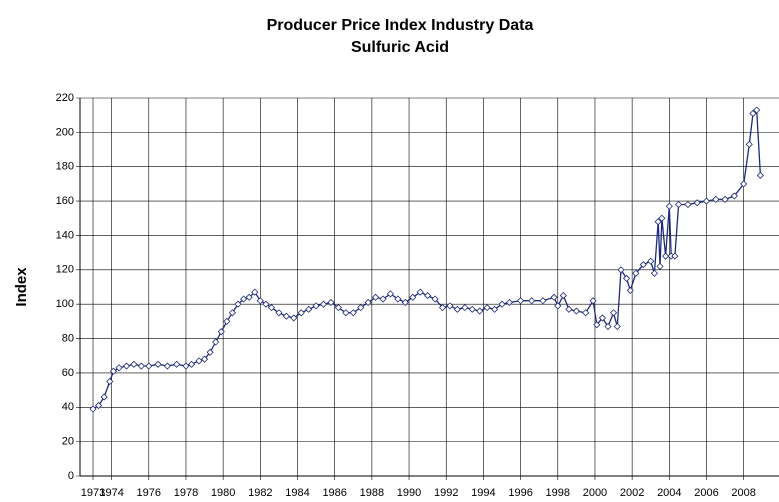 The width and height of the screenshot is (779, 502). Describe the element at coordinates (65, 98) in the screenshot. I see `y-tick-label: 220` at that location.